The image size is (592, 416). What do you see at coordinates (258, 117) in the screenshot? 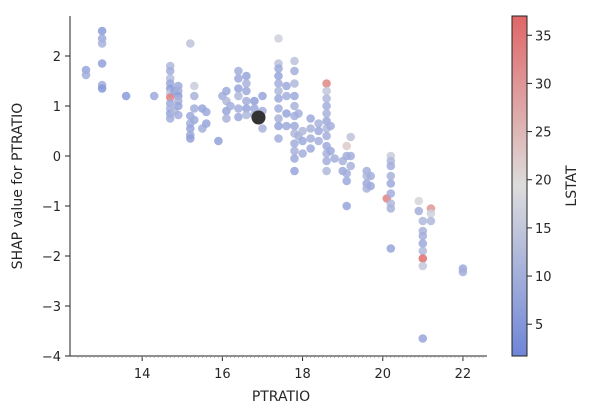
I see `highlighted-point` at bounding box center [258, 117].